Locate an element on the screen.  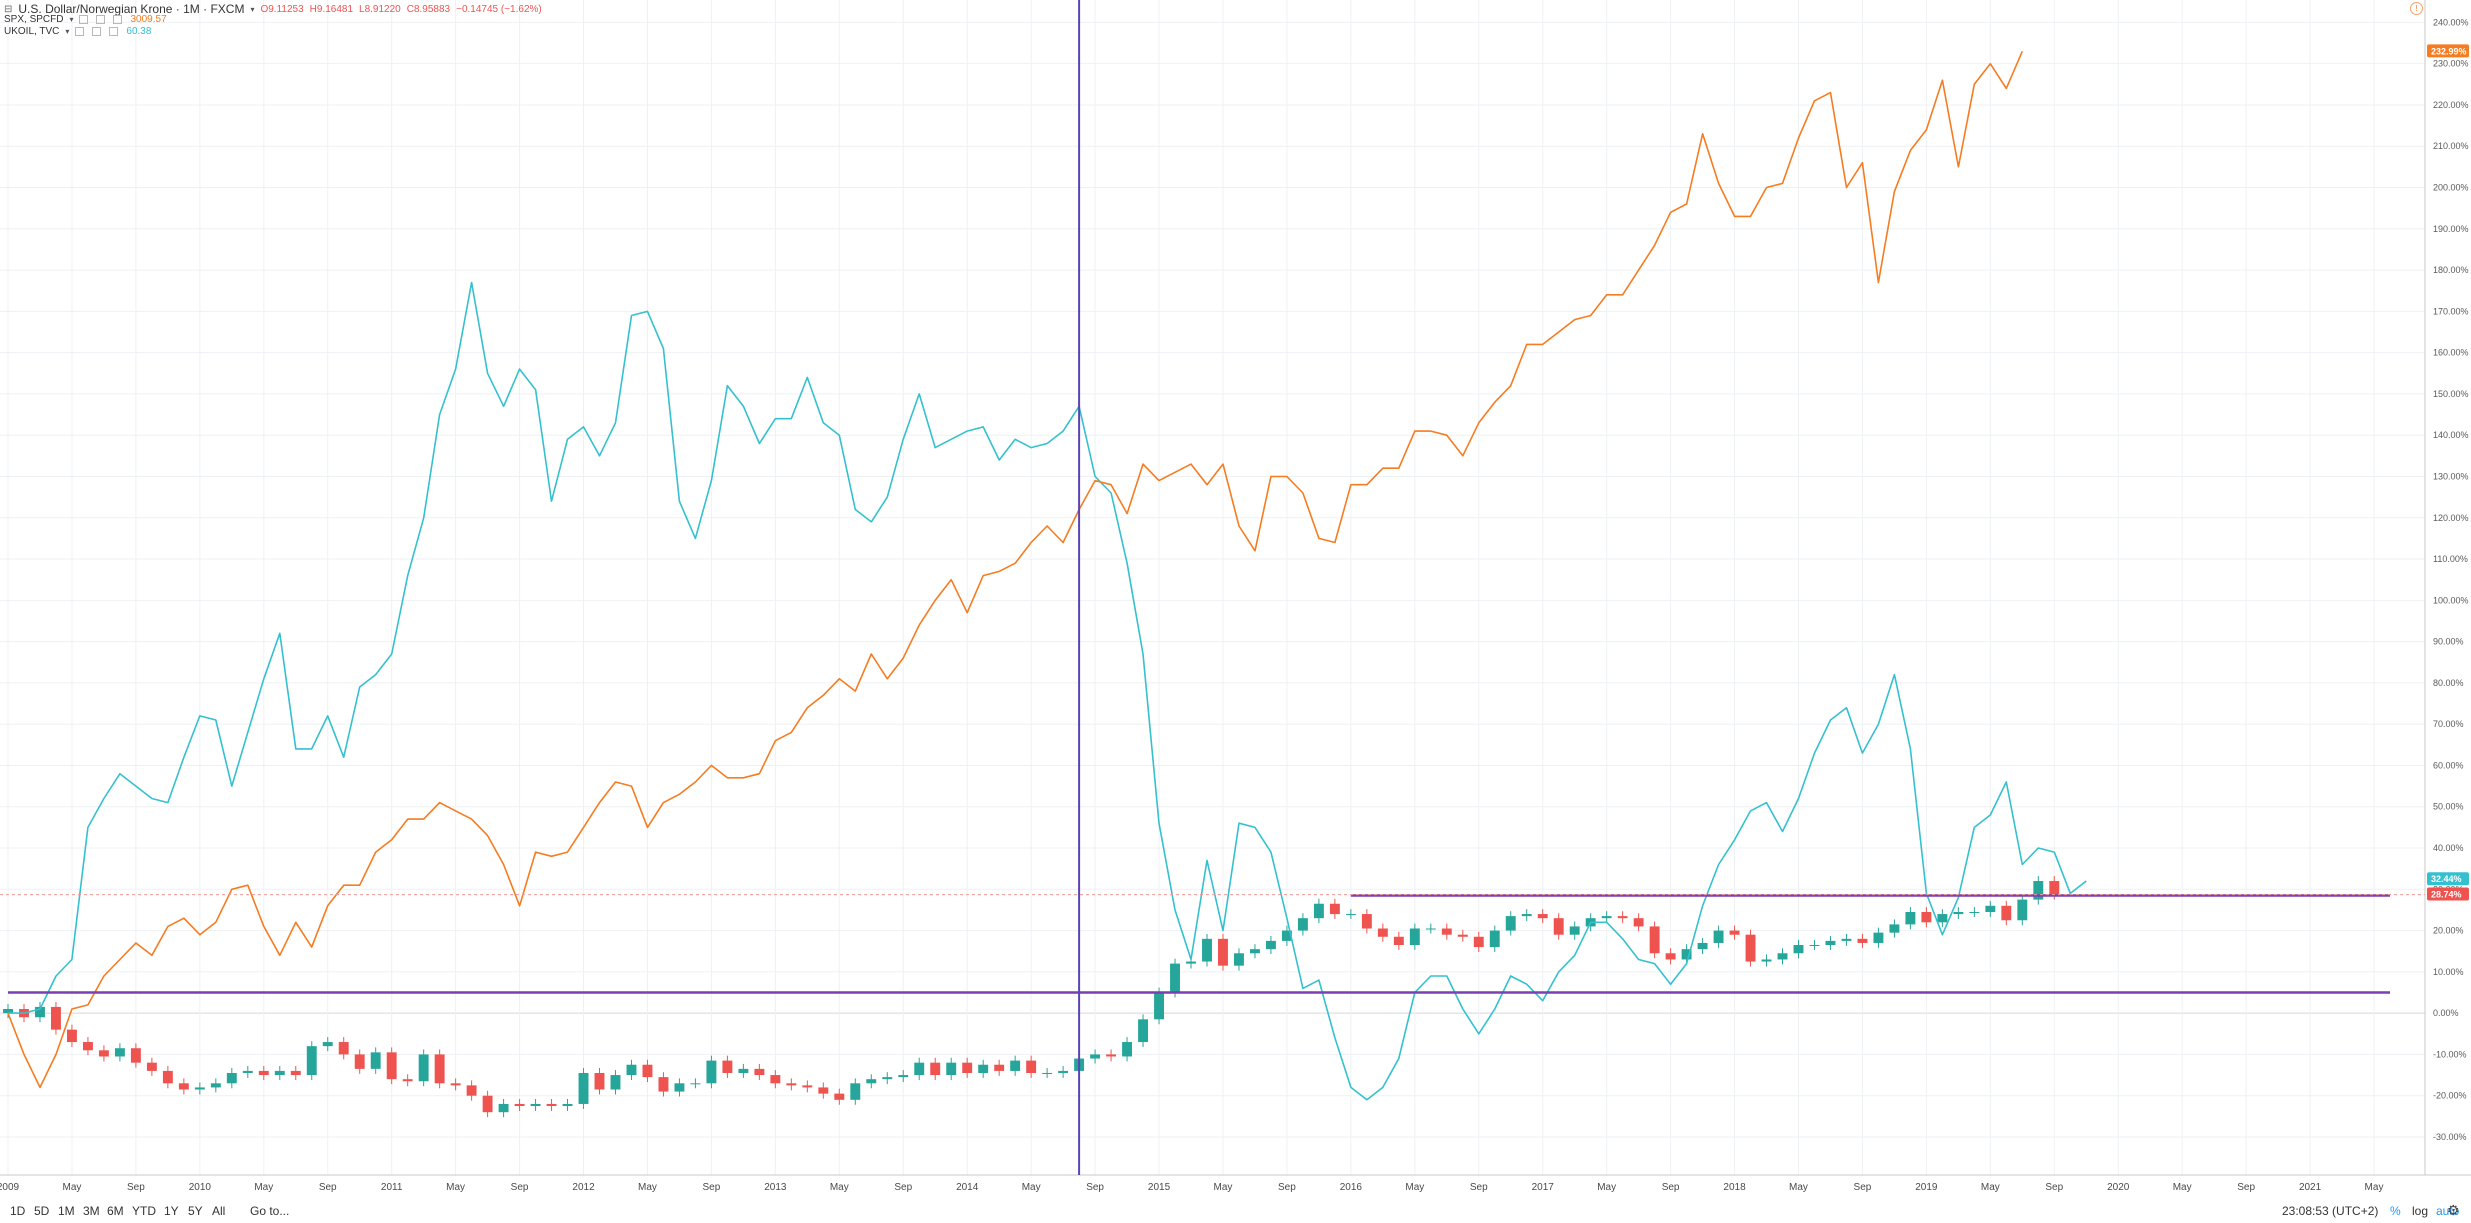
y-tick-label: 150.00% is located at coordinates (2451, 394).